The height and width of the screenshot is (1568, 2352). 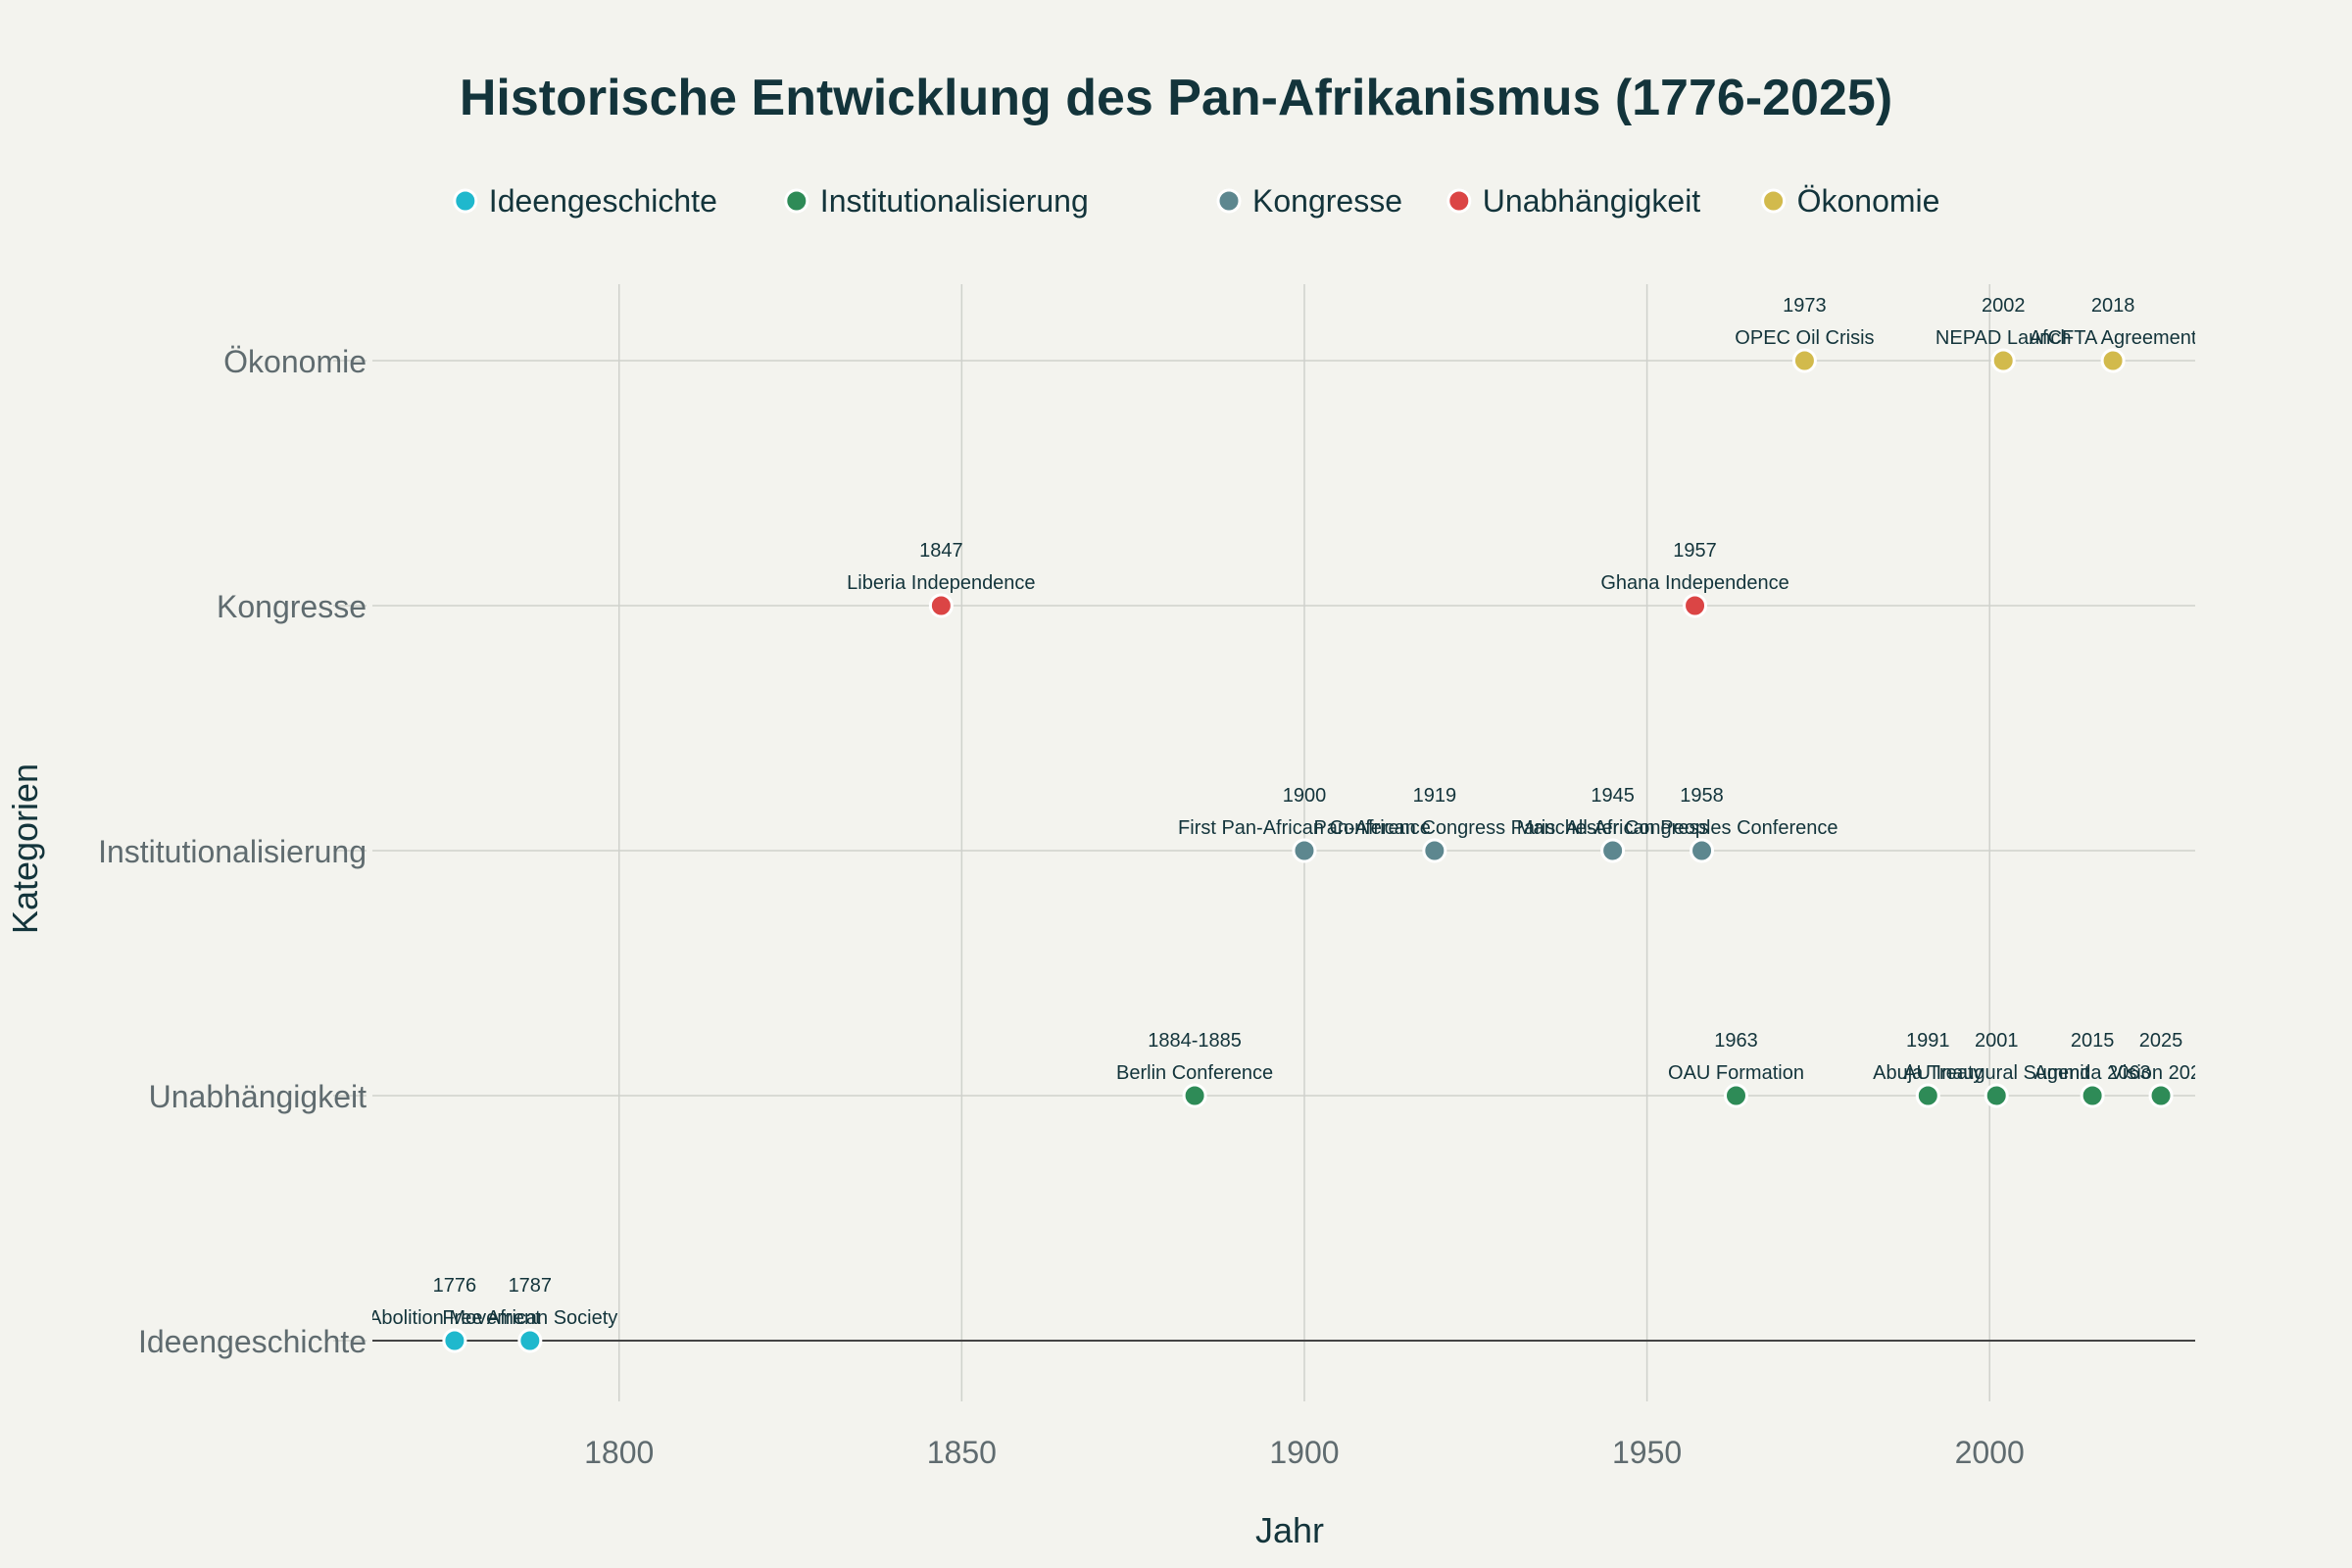 I want to click on point-year-label: 1900, so click(x=1305, y=796).